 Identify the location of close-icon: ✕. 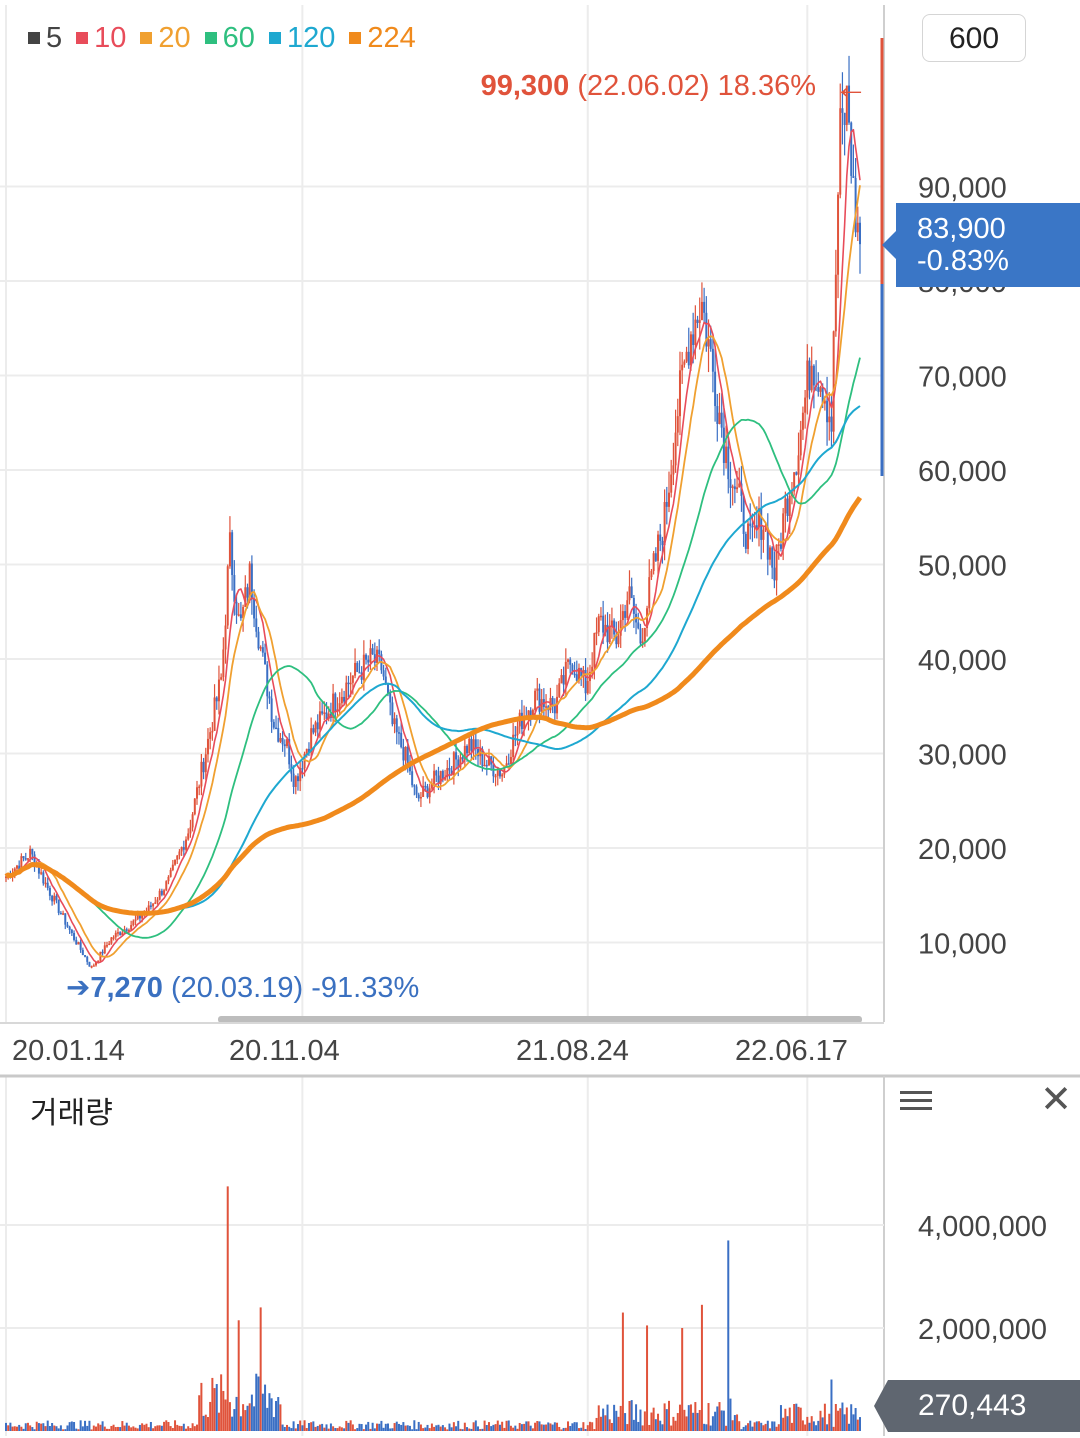
(1056, 1100).